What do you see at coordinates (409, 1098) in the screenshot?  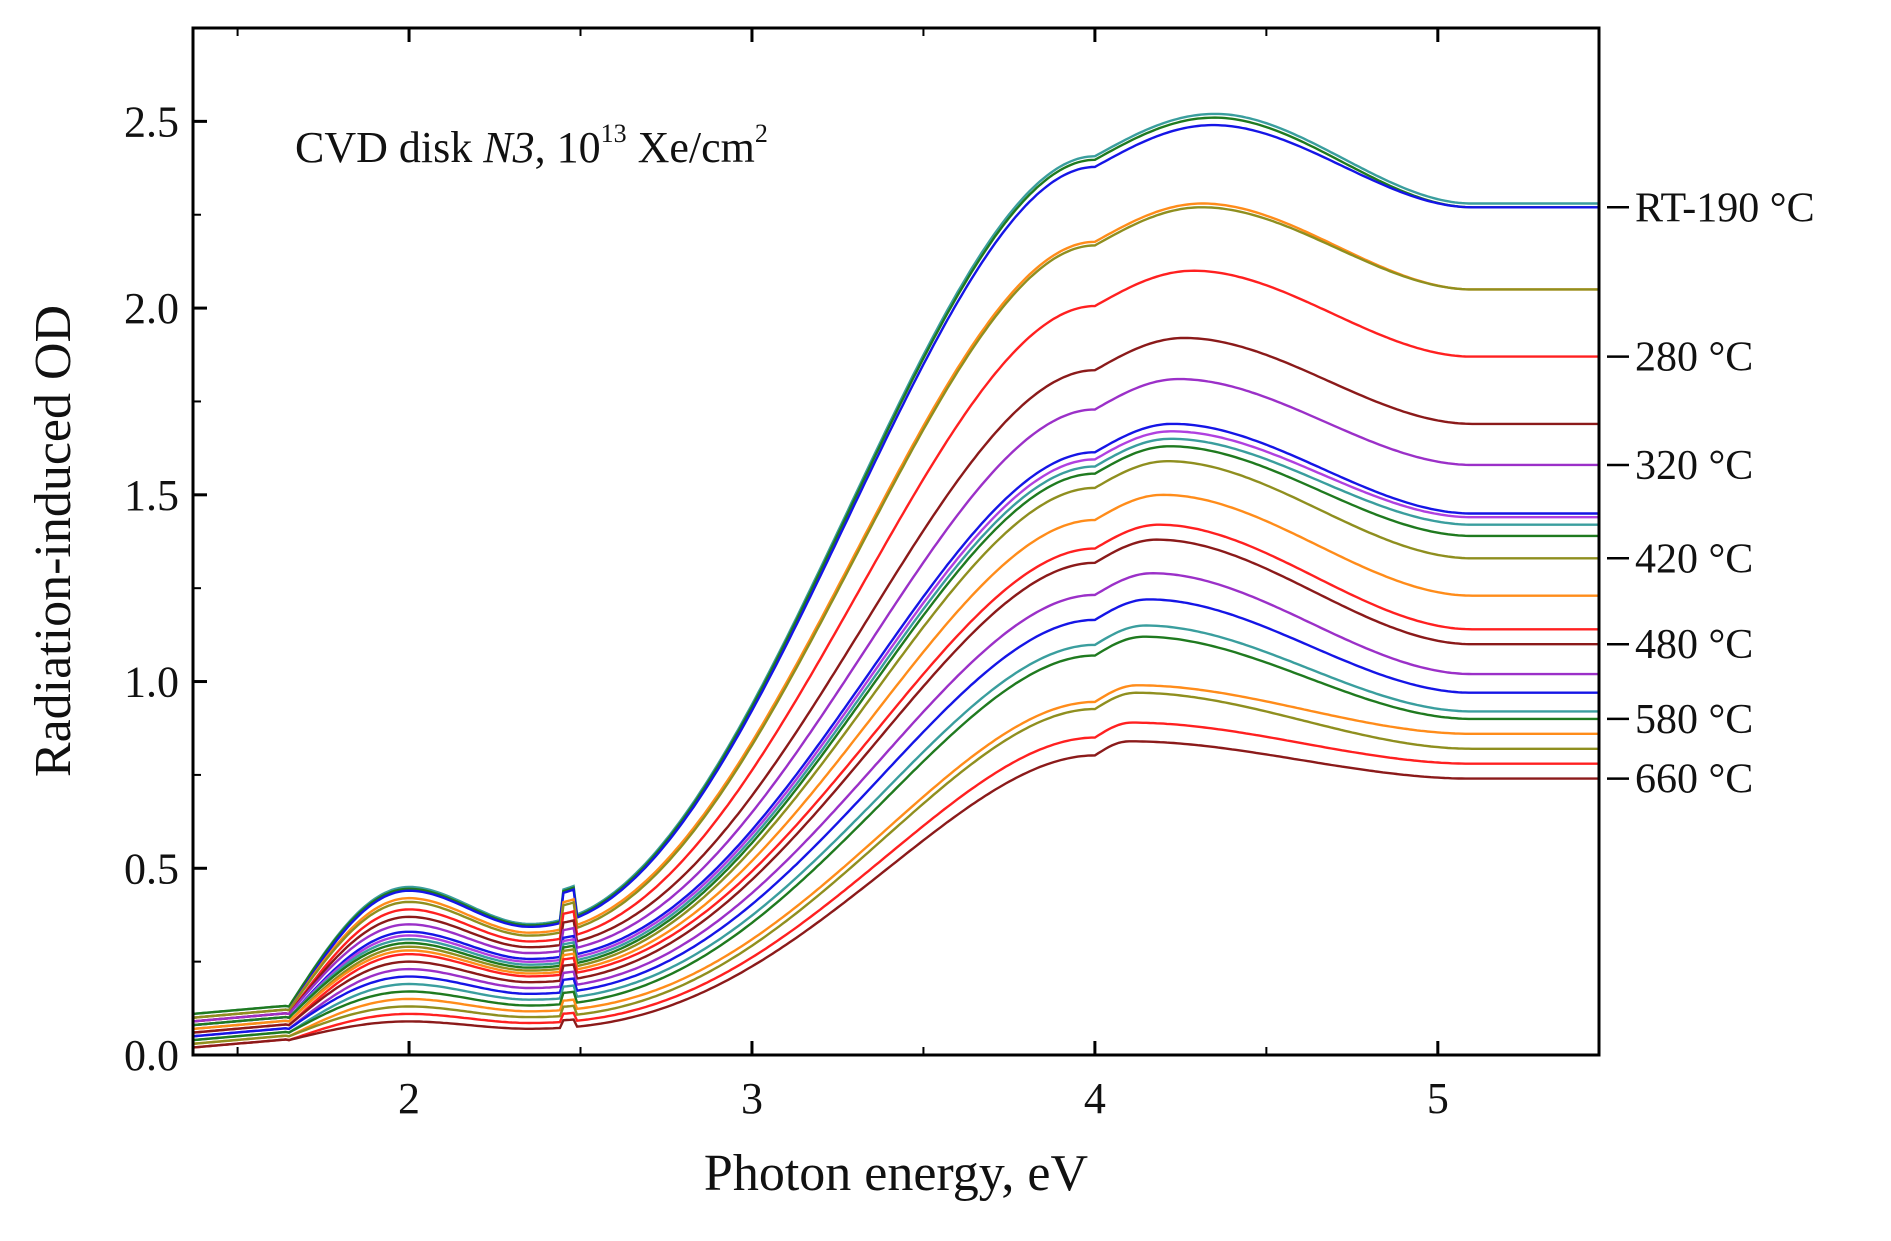 I see `x-tick-label: 2` at bounding box center [409, 1098].